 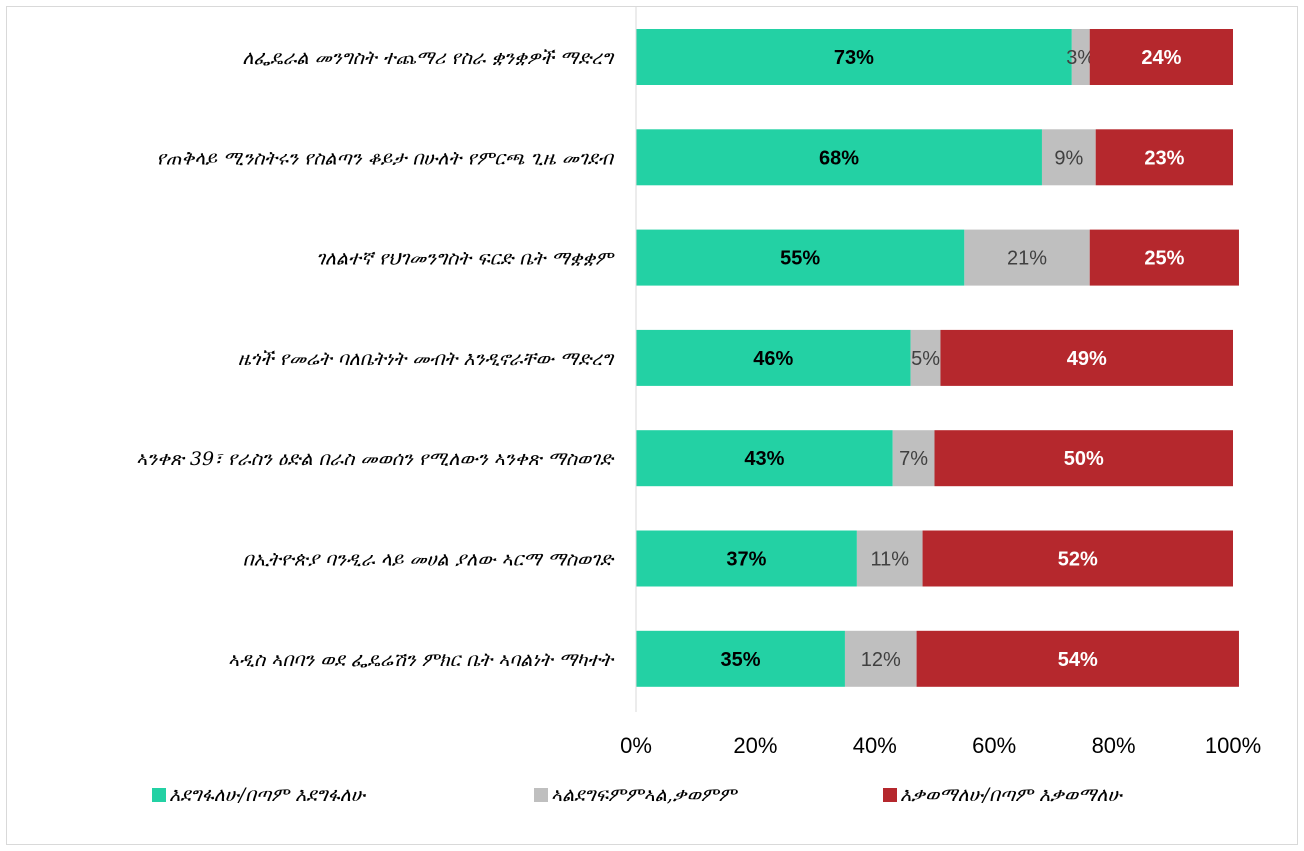 I want to click on value-label: 23%, so click(x=1164, y=158).